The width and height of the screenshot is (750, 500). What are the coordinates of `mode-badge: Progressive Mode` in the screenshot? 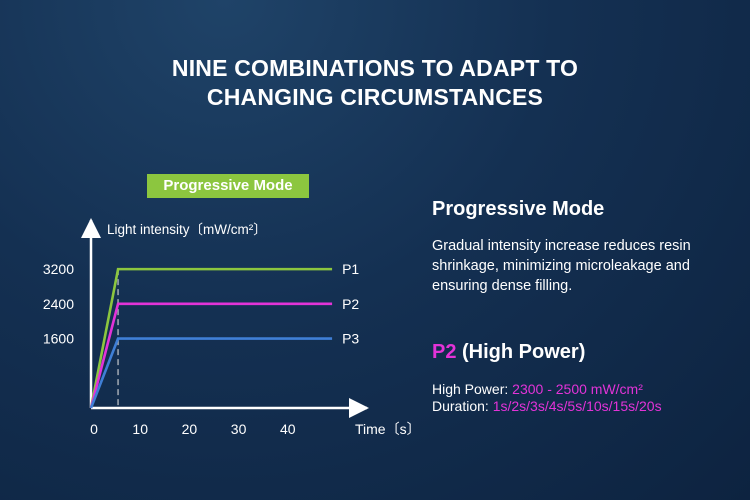 It's located at (228, 186).